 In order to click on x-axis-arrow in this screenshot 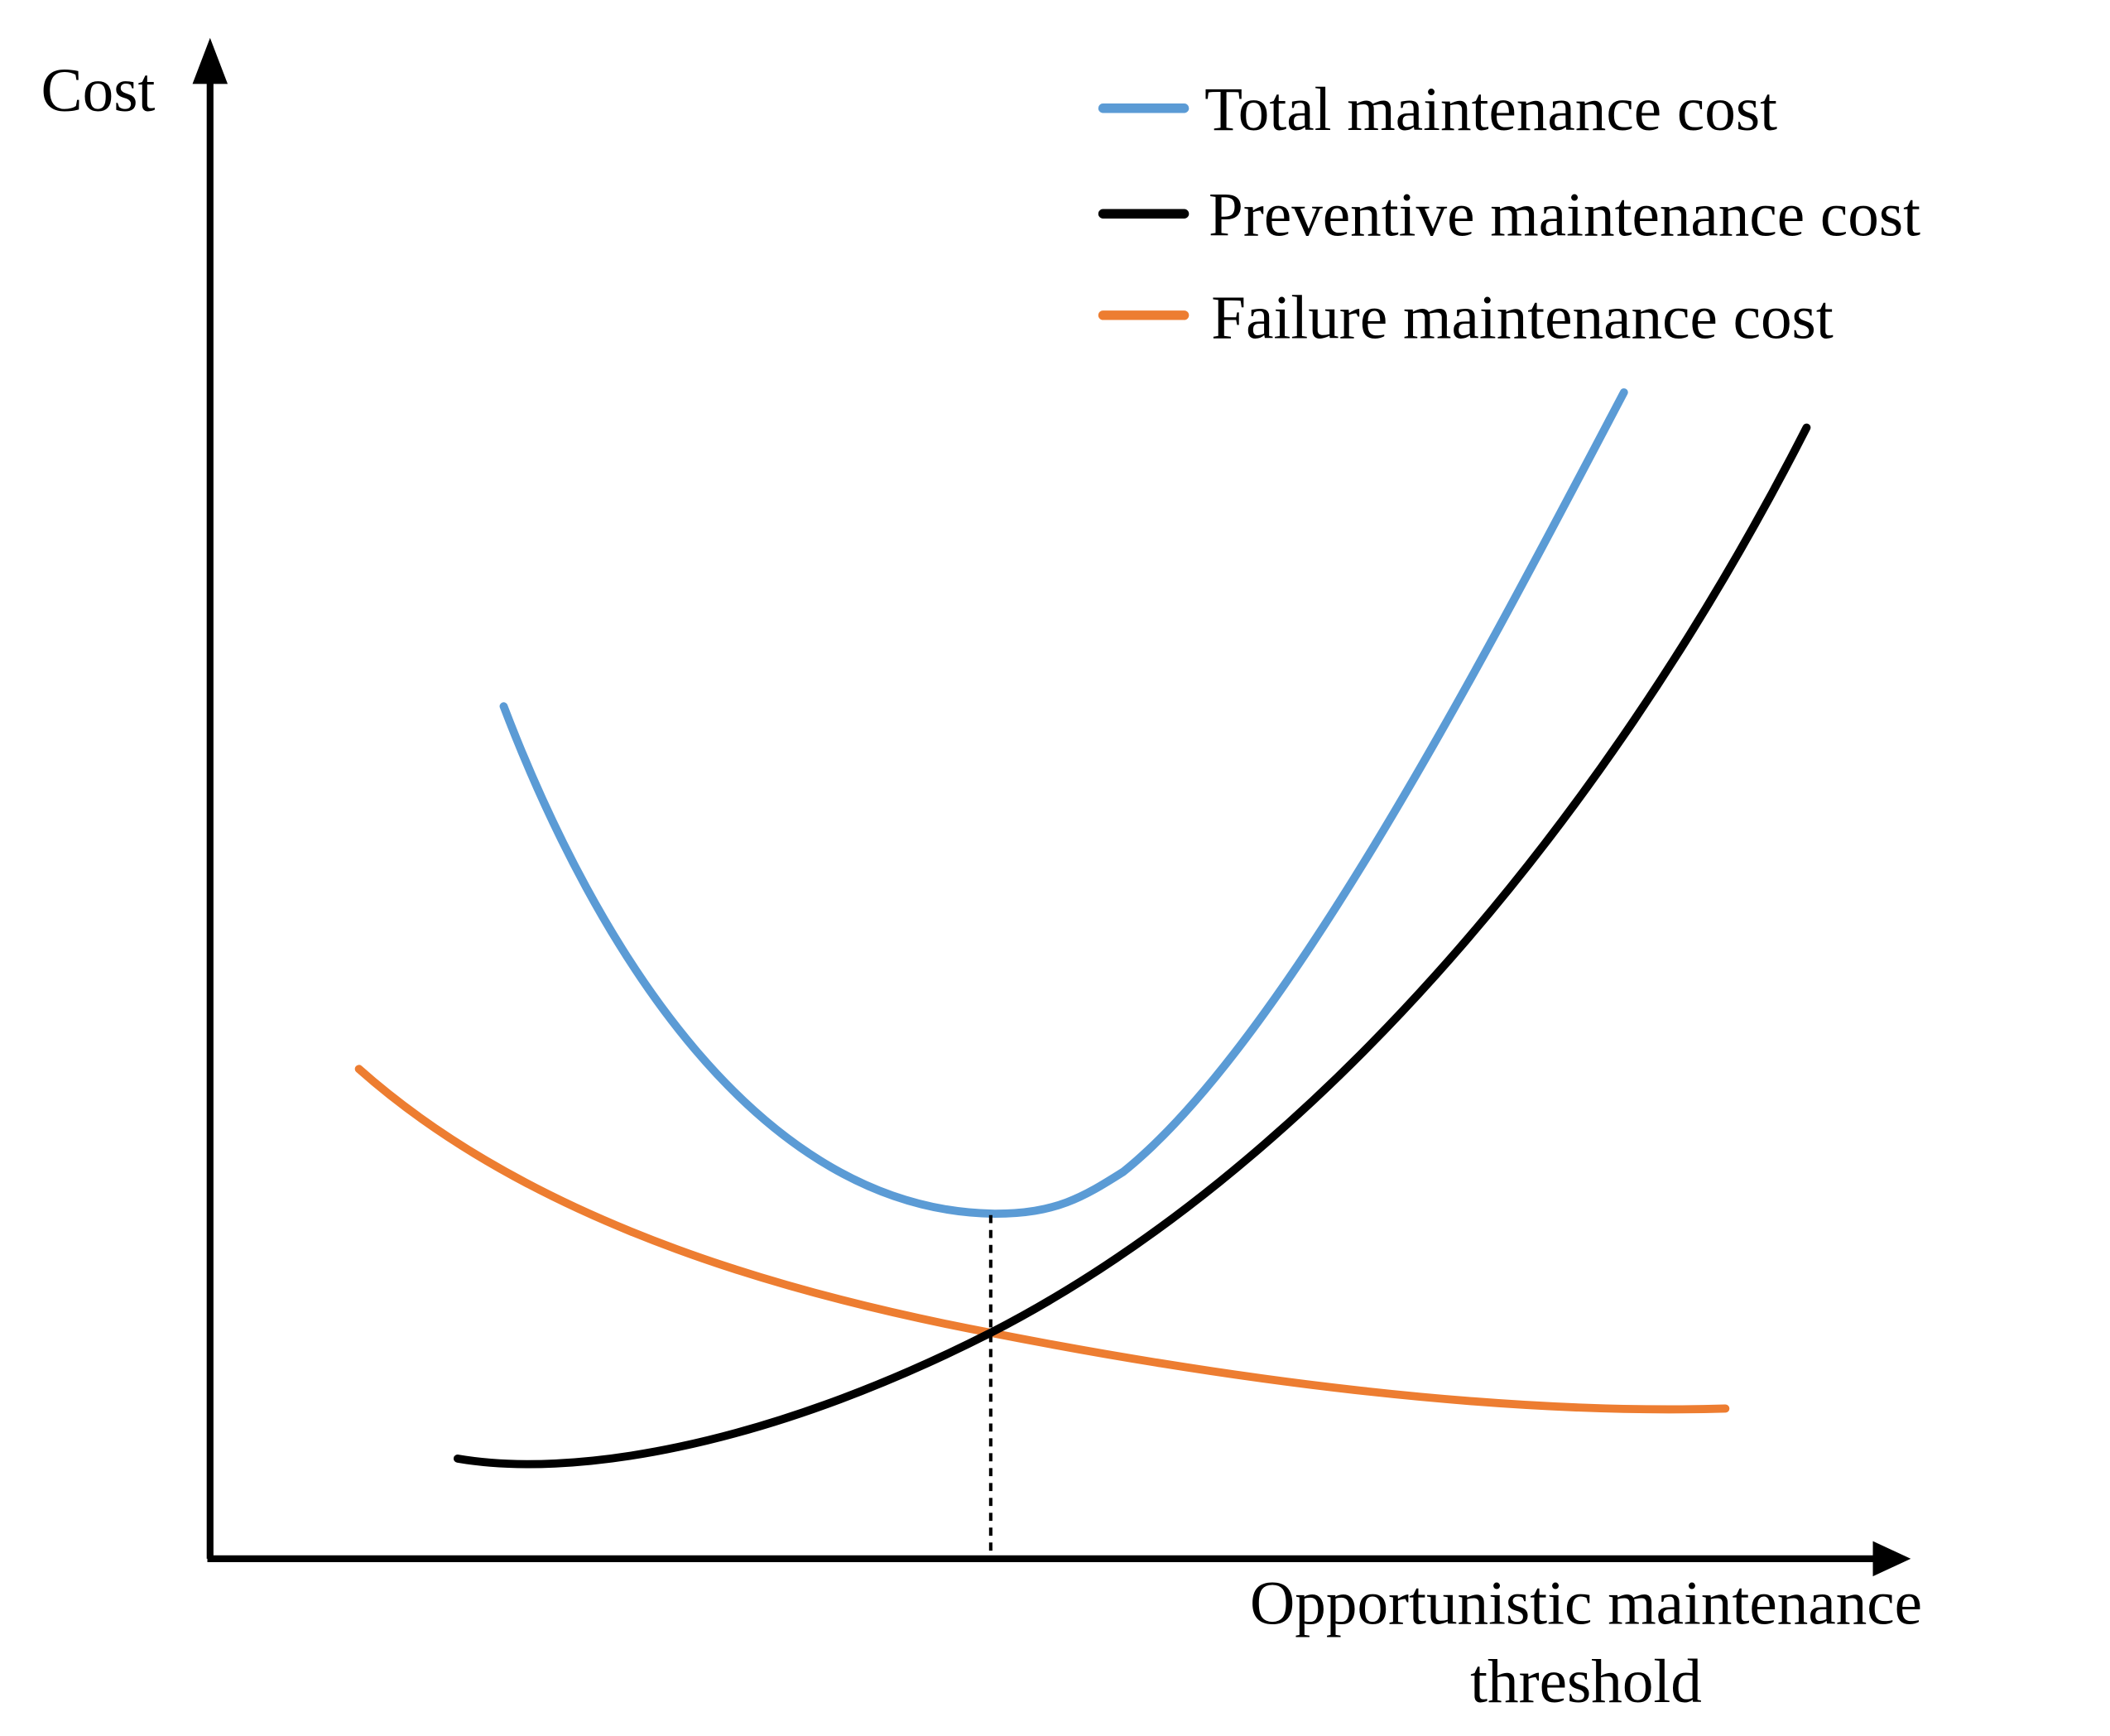, I will do `click(1892, 1559)`.